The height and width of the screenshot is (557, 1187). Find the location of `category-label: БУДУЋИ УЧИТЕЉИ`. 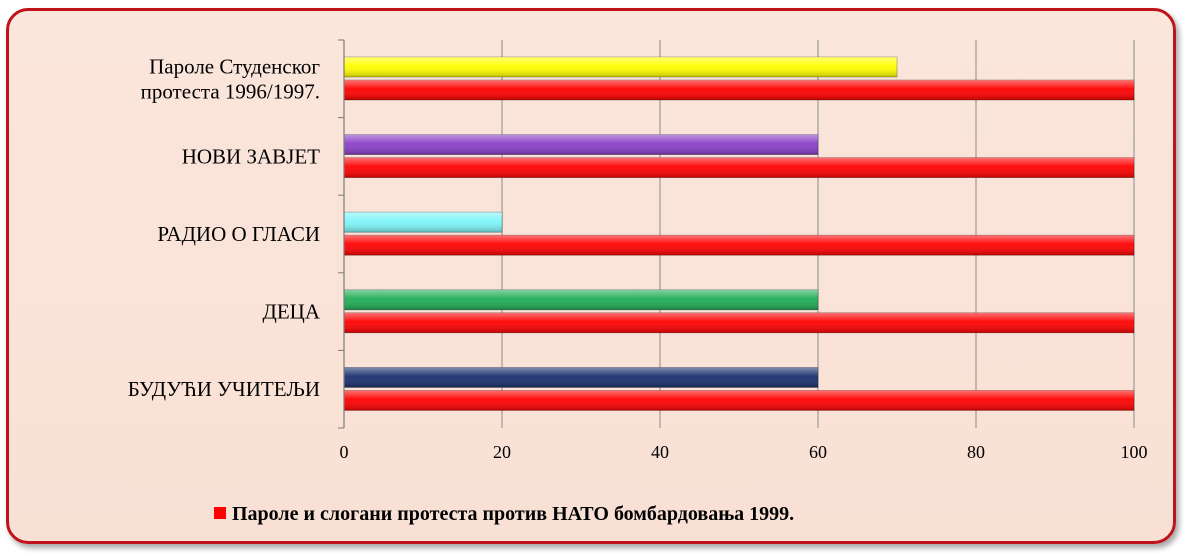

category-label: БУДУЋИ УЧИТЕЉИ is located at coordinates (224, 389).